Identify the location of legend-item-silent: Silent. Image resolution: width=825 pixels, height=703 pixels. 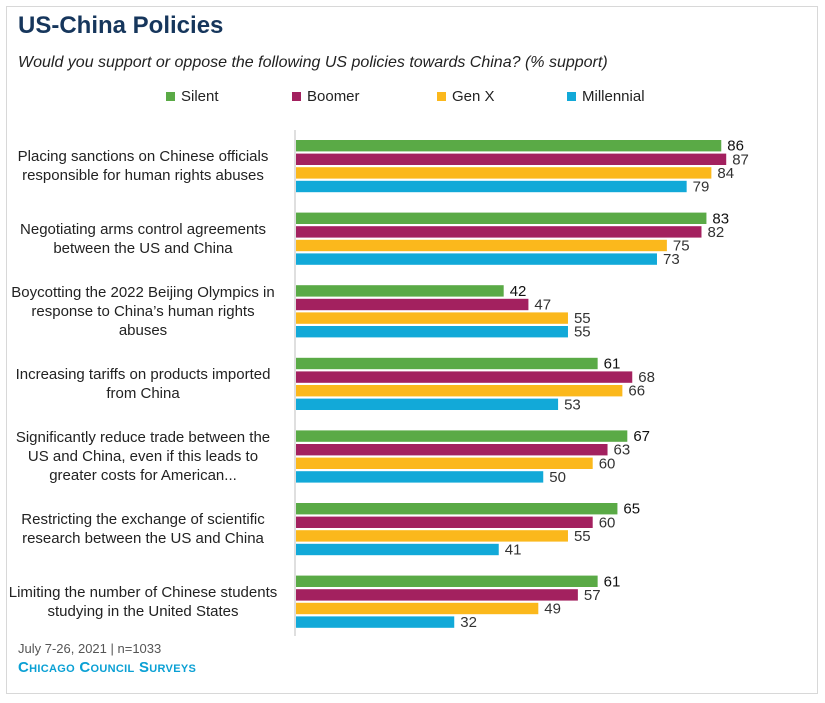
(192, 96).